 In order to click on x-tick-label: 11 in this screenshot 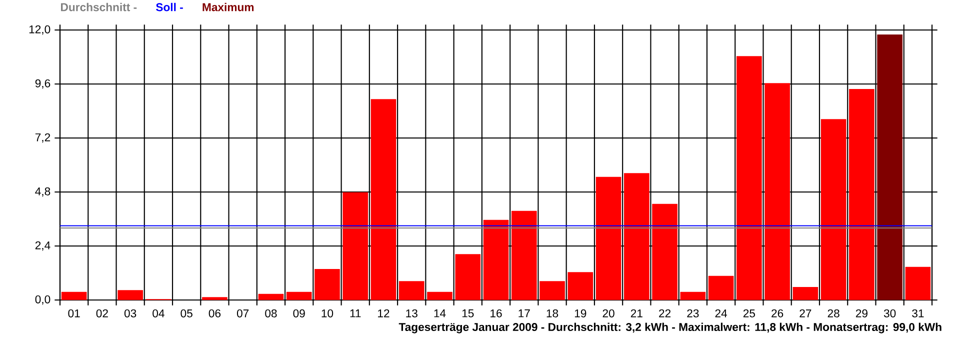, I will do `click(355, 313)`.